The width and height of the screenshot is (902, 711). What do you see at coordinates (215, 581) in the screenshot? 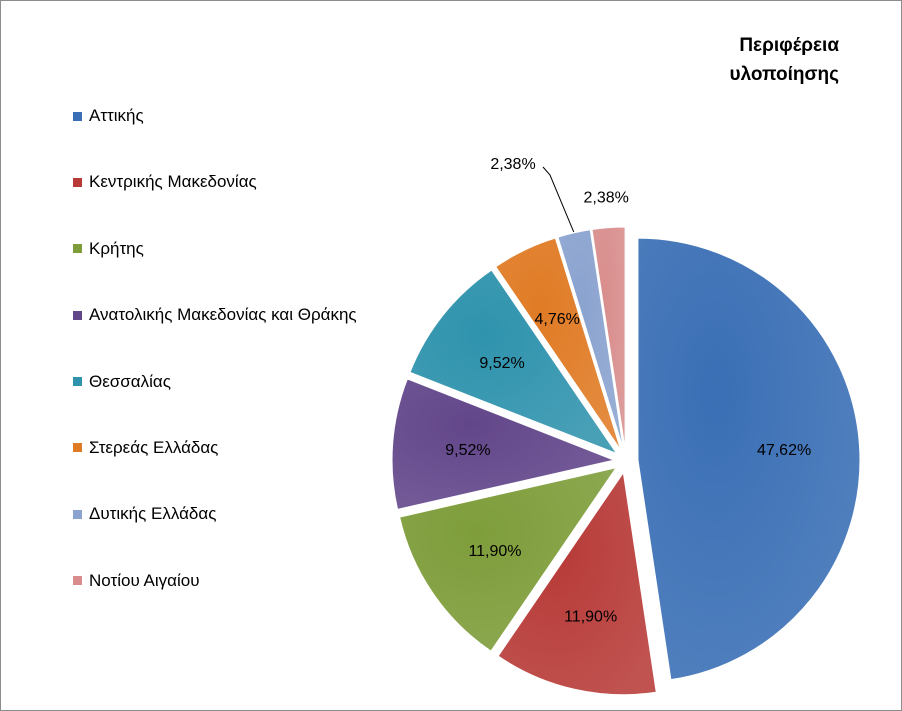
I see `legend-item-south-aegean: Νοτίου Αιγαίου` at bounding box center [215, 581].